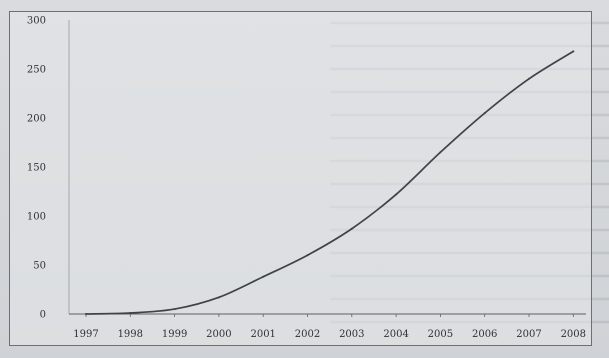 Image resolution: width=609 pixels, height=358 pixels. I want to click on x-tick-label: 2005, so click(440, 334).